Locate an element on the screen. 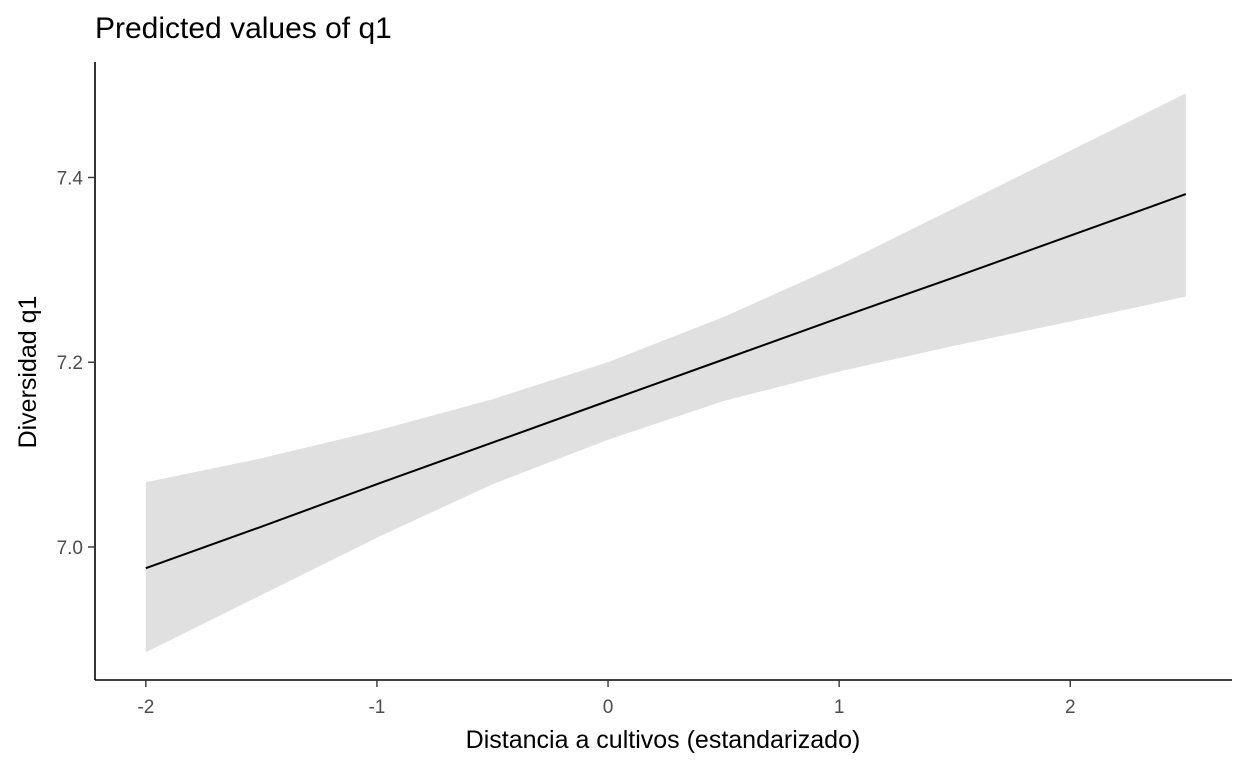 The width and height of the screenshot is (1248, 768). y-axis-ticks: 7.0 7.2 7.4 is located at coordinates (76, 363).